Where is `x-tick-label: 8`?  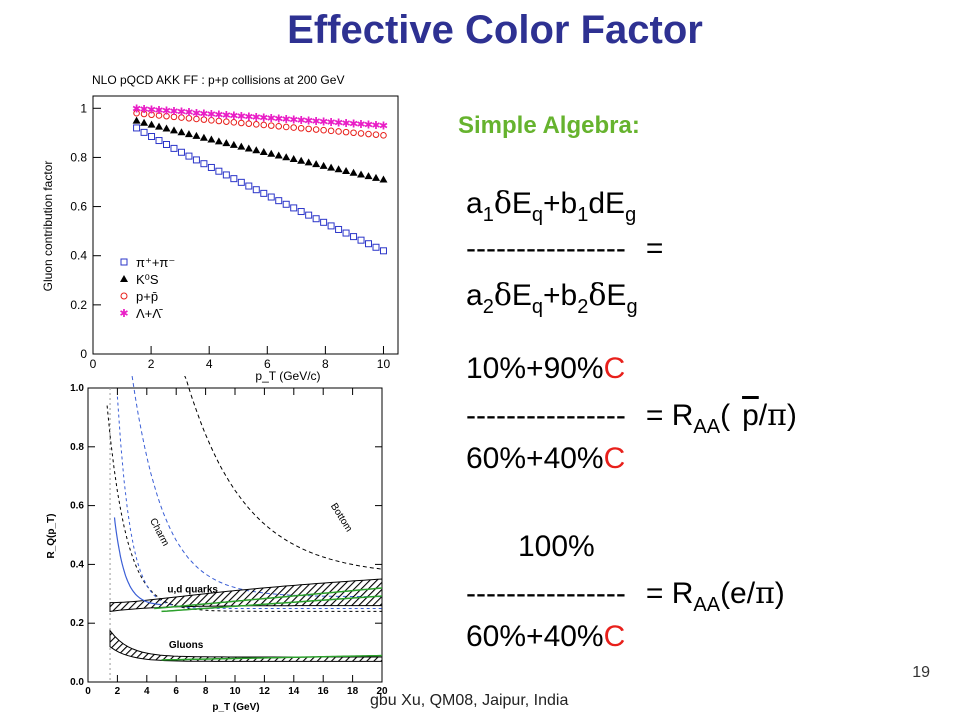
x-tick-label: 8 is located at coordinates (325, 364).